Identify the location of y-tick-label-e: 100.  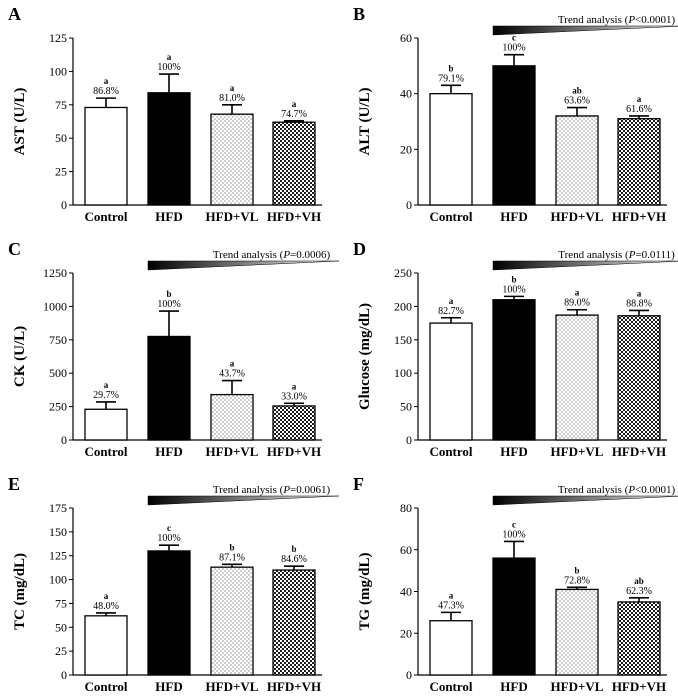
(58, 580).